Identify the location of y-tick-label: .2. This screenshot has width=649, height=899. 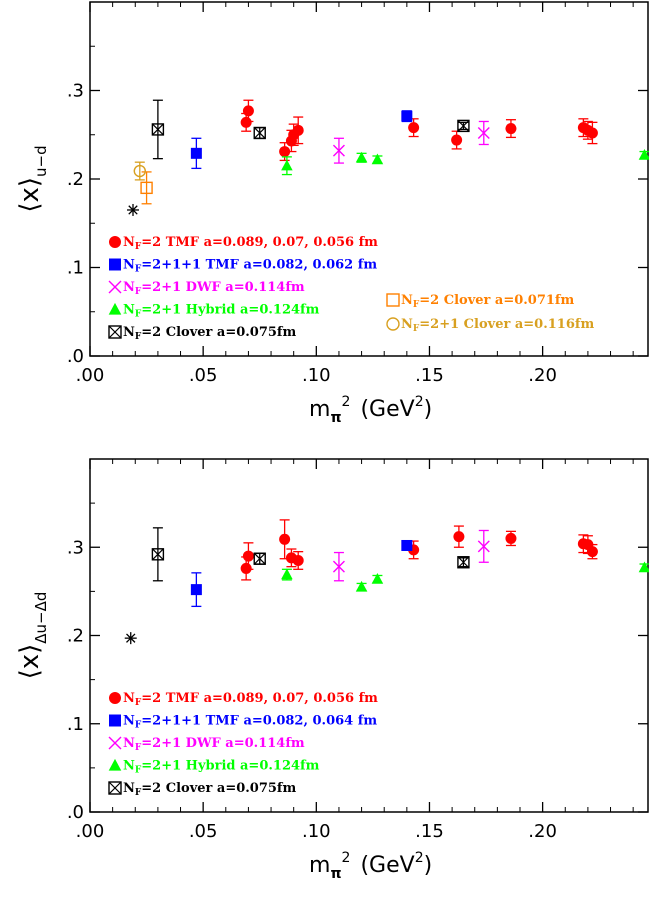
(75, 636).